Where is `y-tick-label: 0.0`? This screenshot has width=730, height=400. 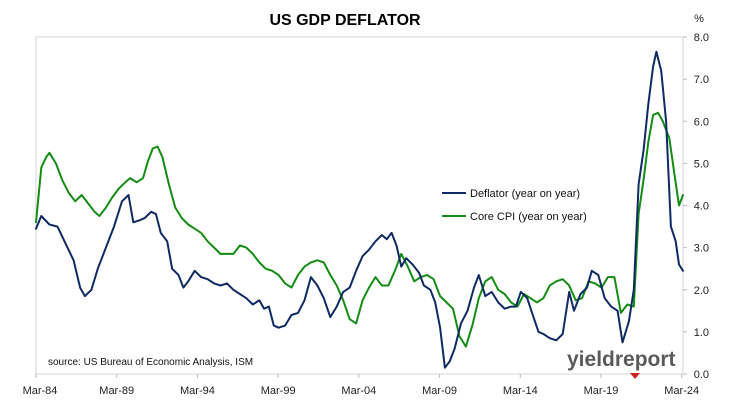 y-tick-label: 0.0 is located at coordinates (701, 375).